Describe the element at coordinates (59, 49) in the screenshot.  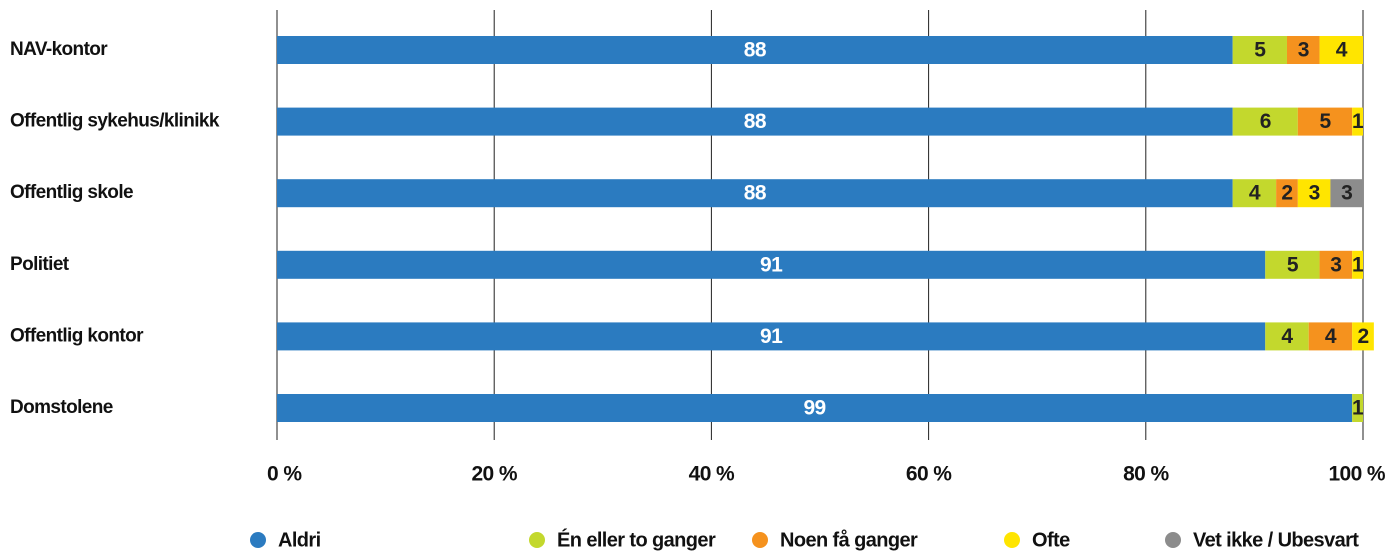
I see `category-label: NAV-kontor` at that location.